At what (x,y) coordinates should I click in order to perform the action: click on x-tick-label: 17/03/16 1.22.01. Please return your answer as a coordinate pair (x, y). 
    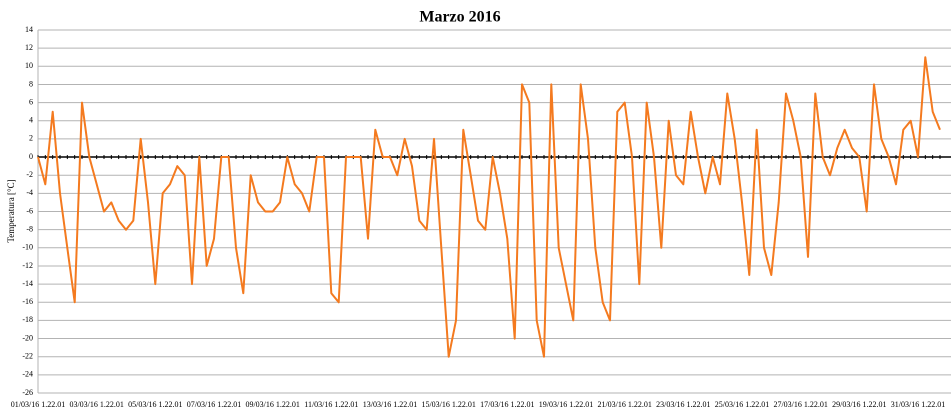
    Looking at the image, I should click on (507, 404).